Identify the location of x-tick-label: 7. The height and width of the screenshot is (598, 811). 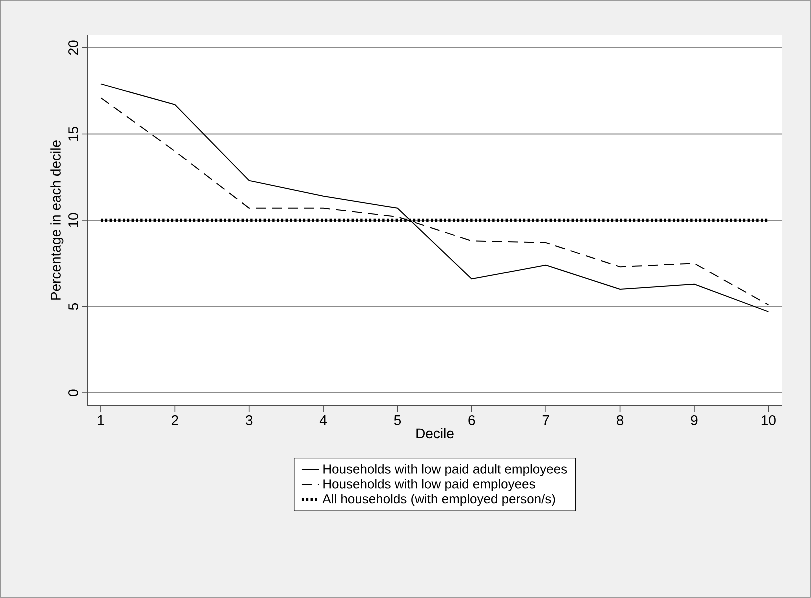
(546, 421).